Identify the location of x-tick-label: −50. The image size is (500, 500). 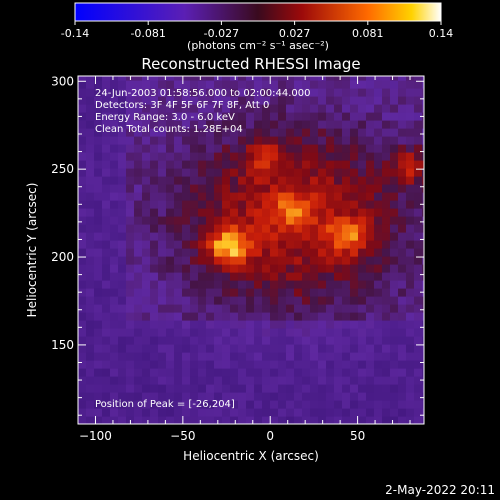
(182, 436).